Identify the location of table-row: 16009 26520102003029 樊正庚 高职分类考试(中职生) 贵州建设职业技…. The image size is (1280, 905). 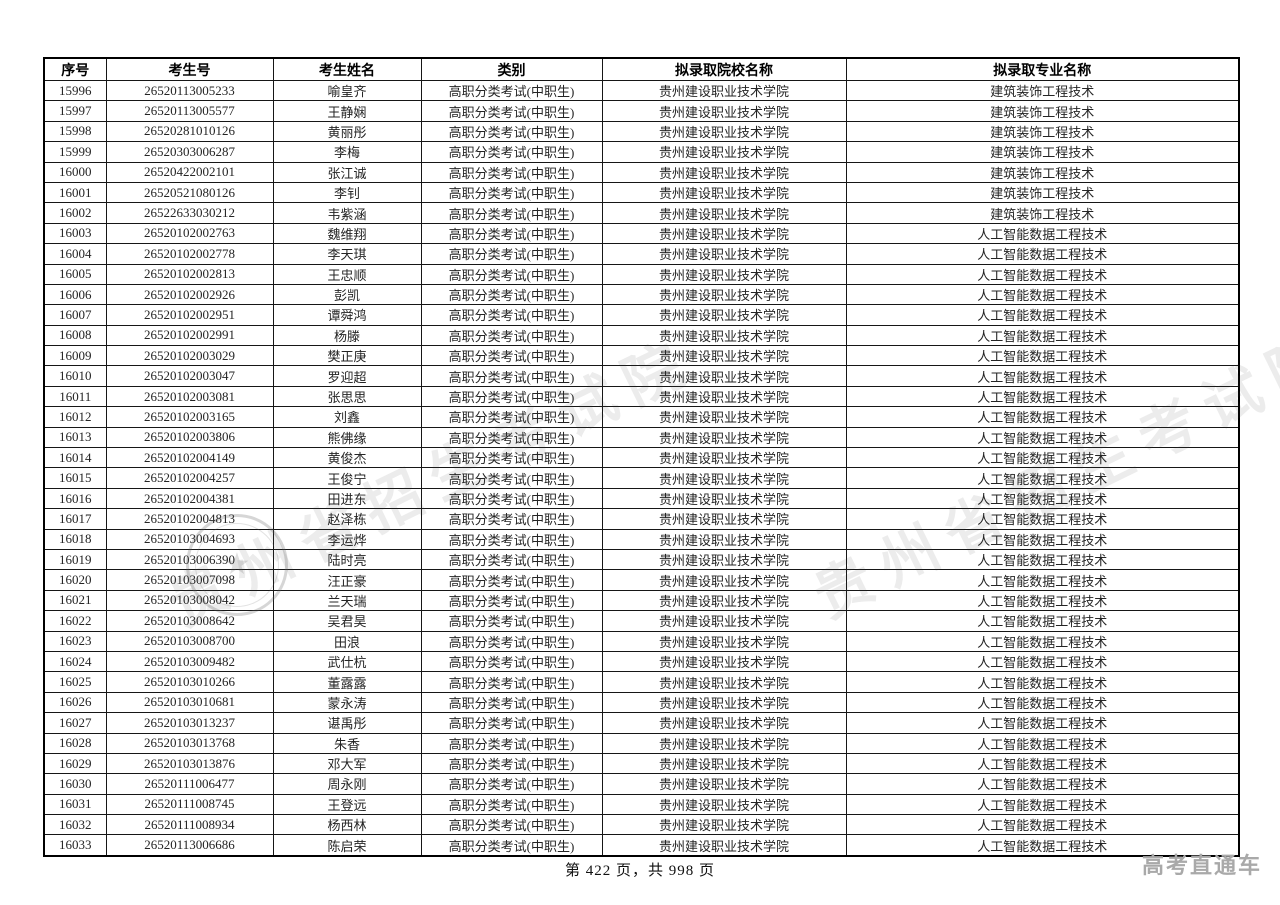
(641, 356).